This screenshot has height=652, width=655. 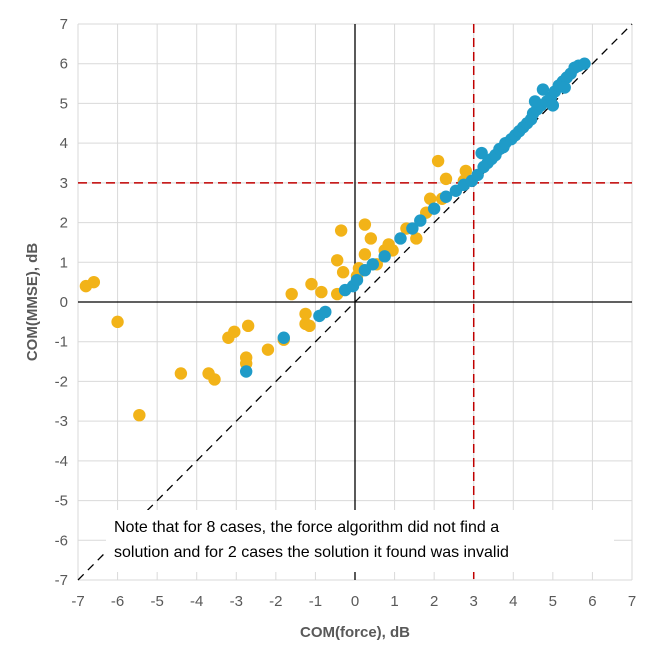 What do you see at coordinates (355, 632) in the screenshot?
I see `x-axis-title: COM(force), dB` at bounding box center [355, 632].